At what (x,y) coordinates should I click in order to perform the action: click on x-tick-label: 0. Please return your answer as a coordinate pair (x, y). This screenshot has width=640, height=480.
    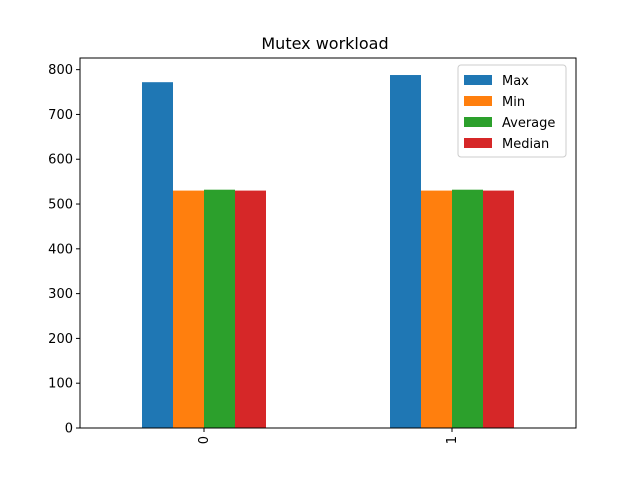
    Looking at the image, I should click on (204, 440).